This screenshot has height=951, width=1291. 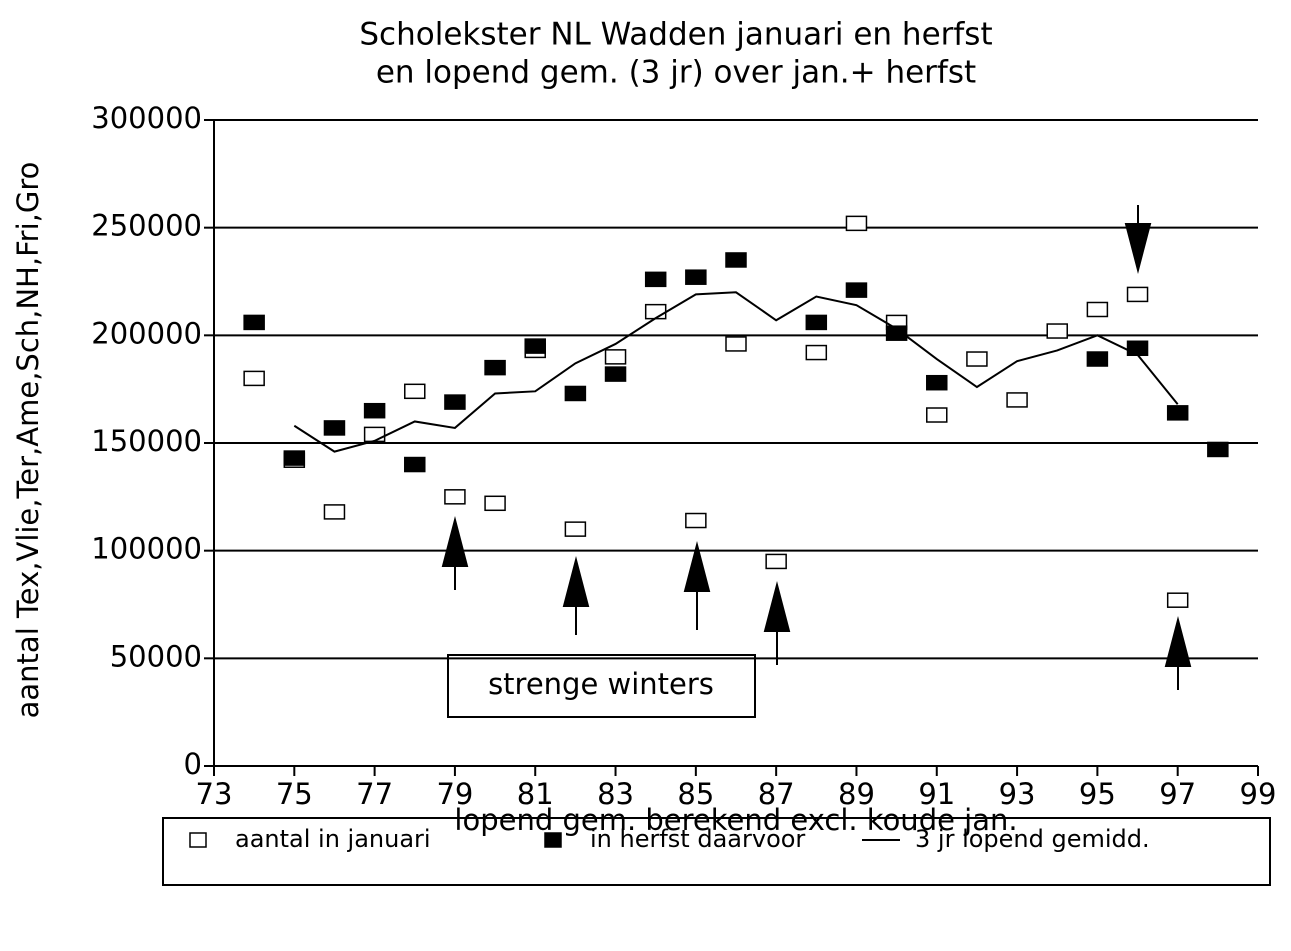 What do you see at coordinates (146, 118) in the screenshot?
I see `y-tick-label: 300000` at bounding box center [146, 118].